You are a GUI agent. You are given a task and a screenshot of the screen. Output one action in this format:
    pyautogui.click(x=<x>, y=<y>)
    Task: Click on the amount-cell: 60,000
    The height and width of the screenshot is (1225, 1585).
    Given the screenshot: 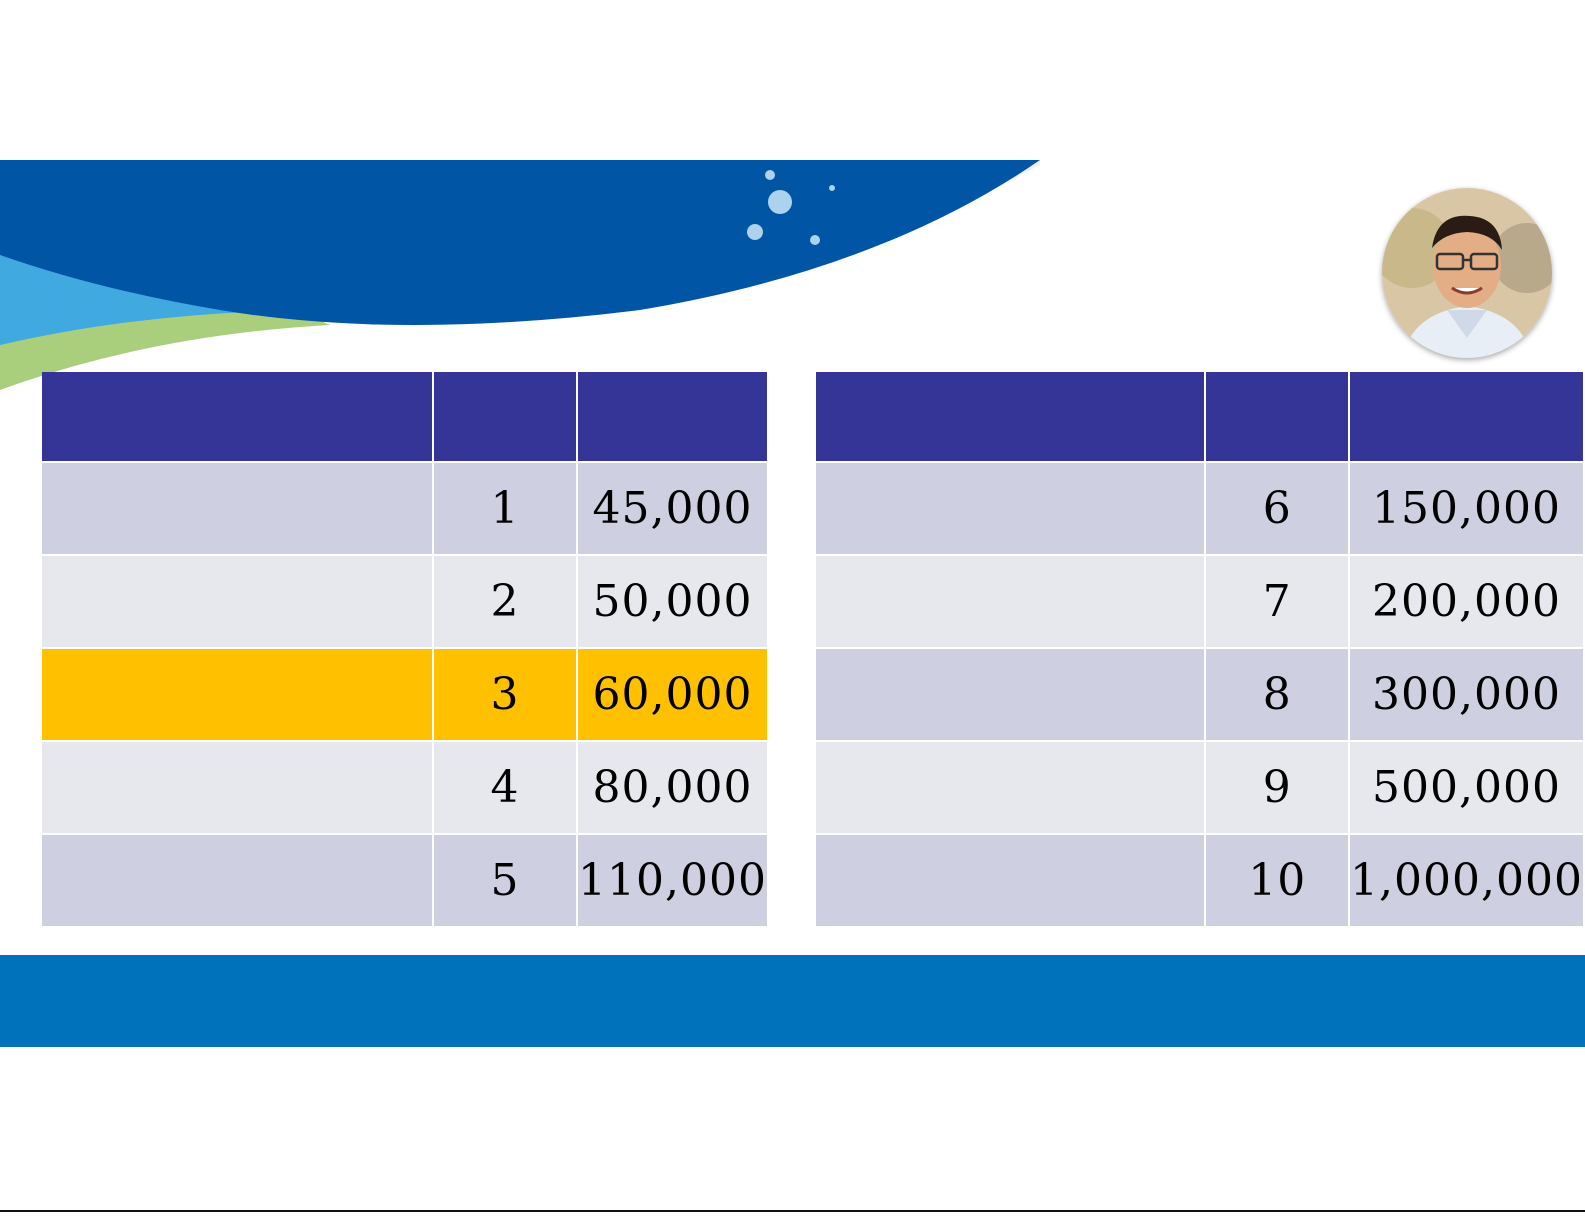 What is the action you would take?
    pyautogui.click(x=672, y=694)
    